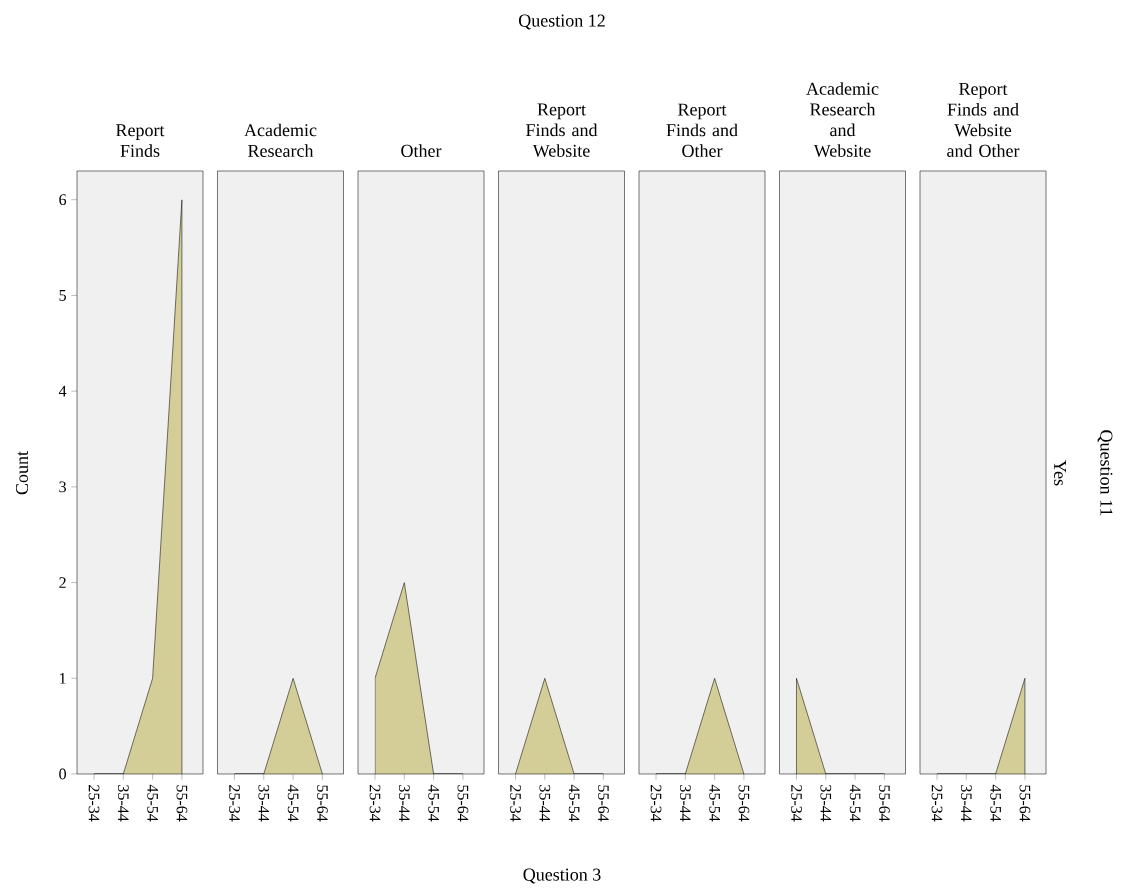 This screenshot has height=889, width=1128. Describe the element at coordinates (1105, 473) in the screenshot. I see `text: Question 11` at that location.